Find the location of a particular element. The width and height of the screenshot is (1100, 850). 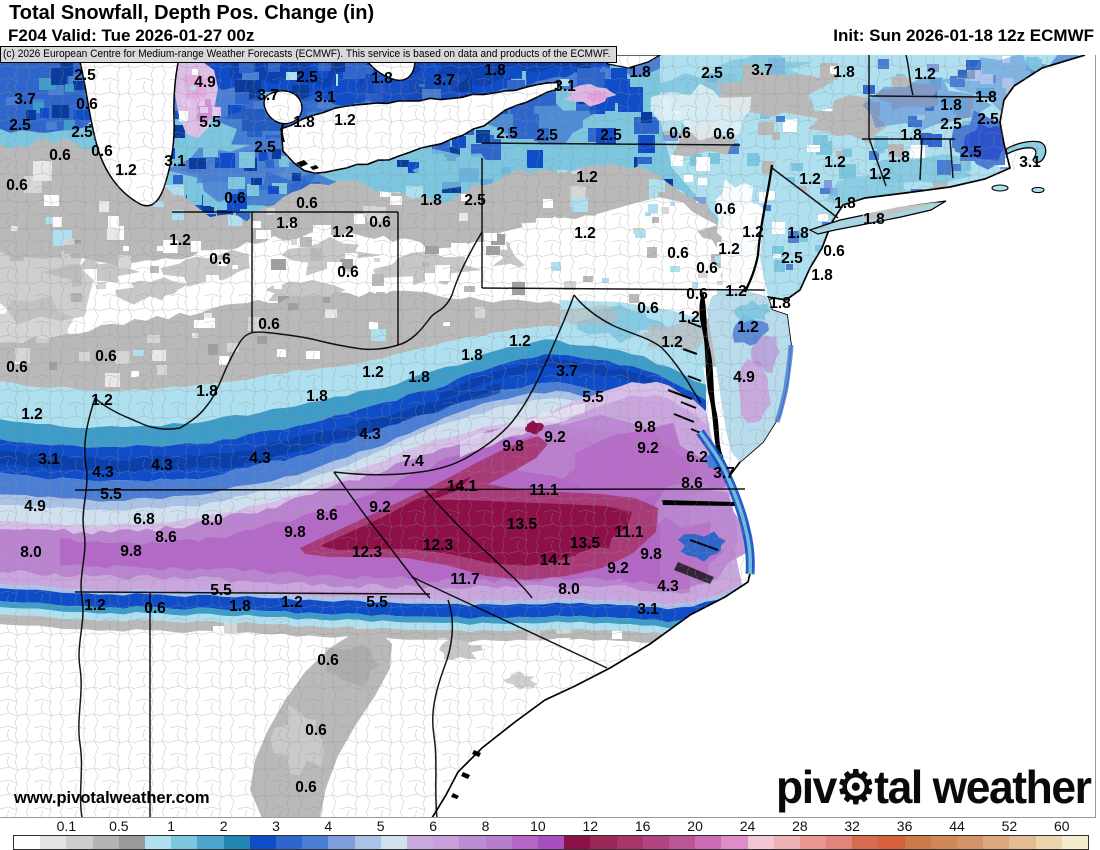

svg-text: 7.4 is located at coordinates (413, 461).